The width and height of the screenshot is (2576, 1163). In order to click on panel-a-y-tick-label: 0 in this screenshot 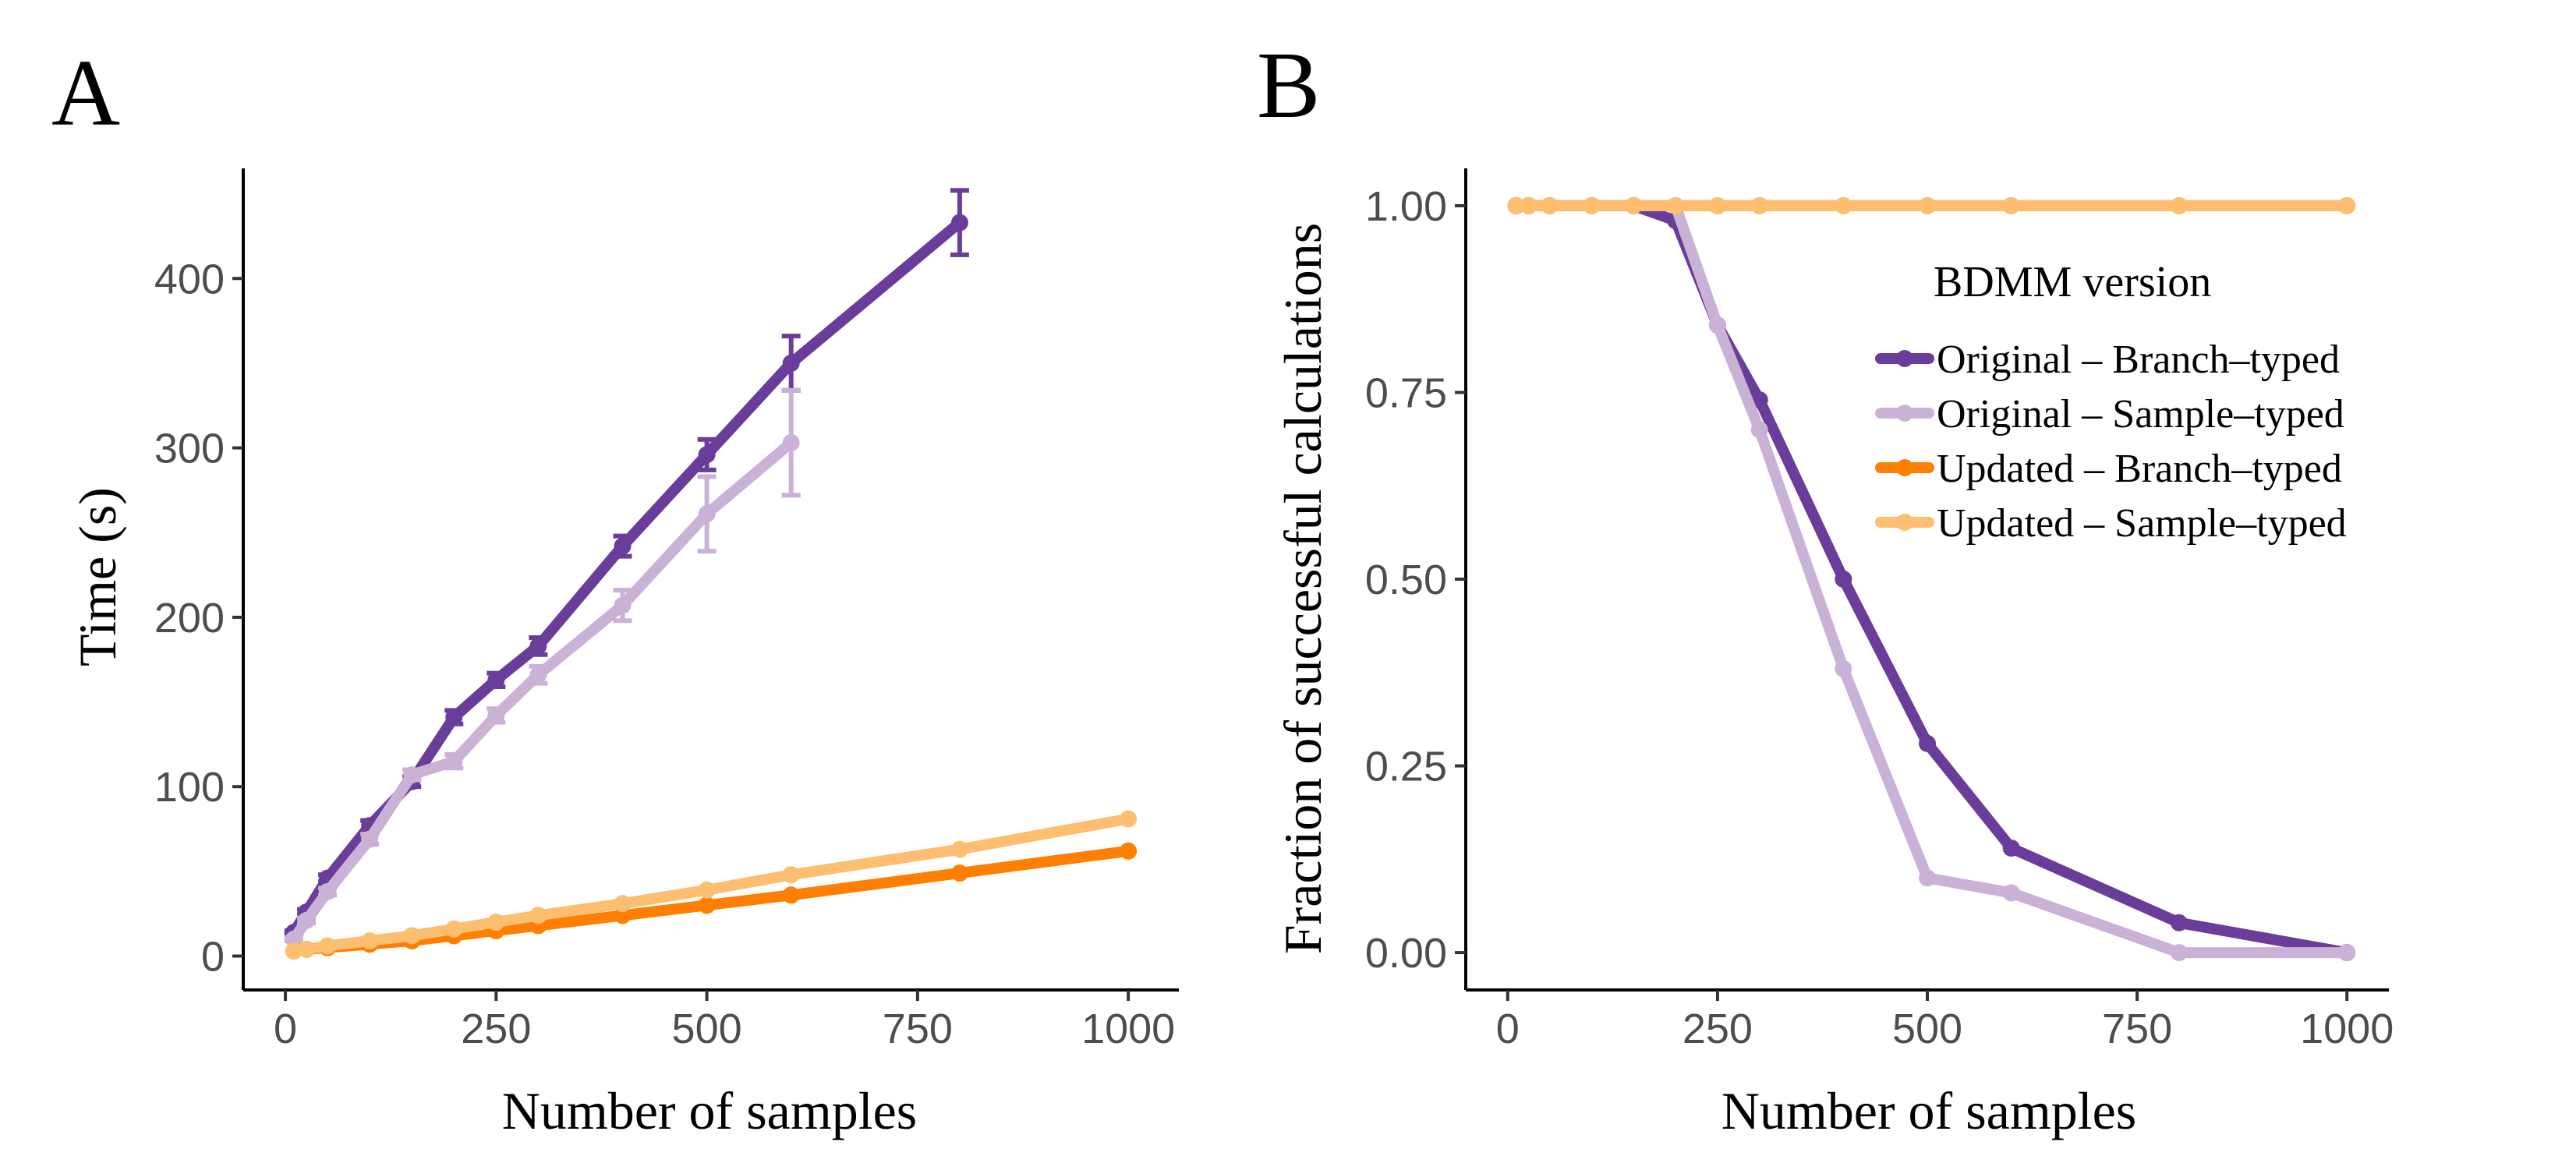, I will do `click(213, 957)`.